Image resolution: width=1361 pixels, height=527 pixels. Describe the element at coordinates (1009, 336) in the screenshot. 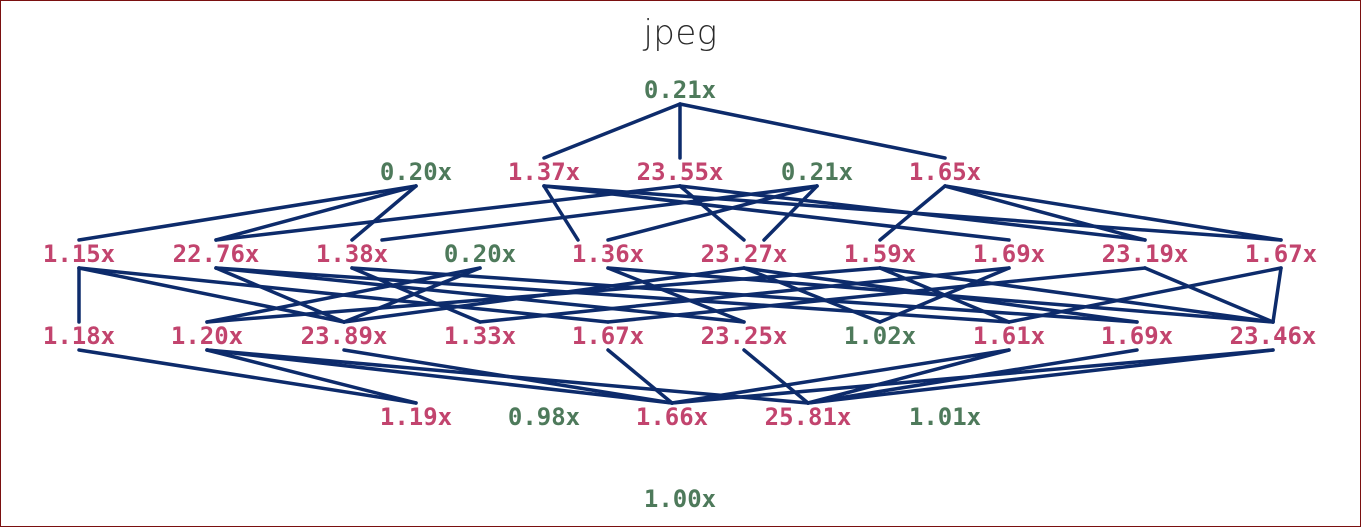

I see `node-label: 1.61x` at that location.